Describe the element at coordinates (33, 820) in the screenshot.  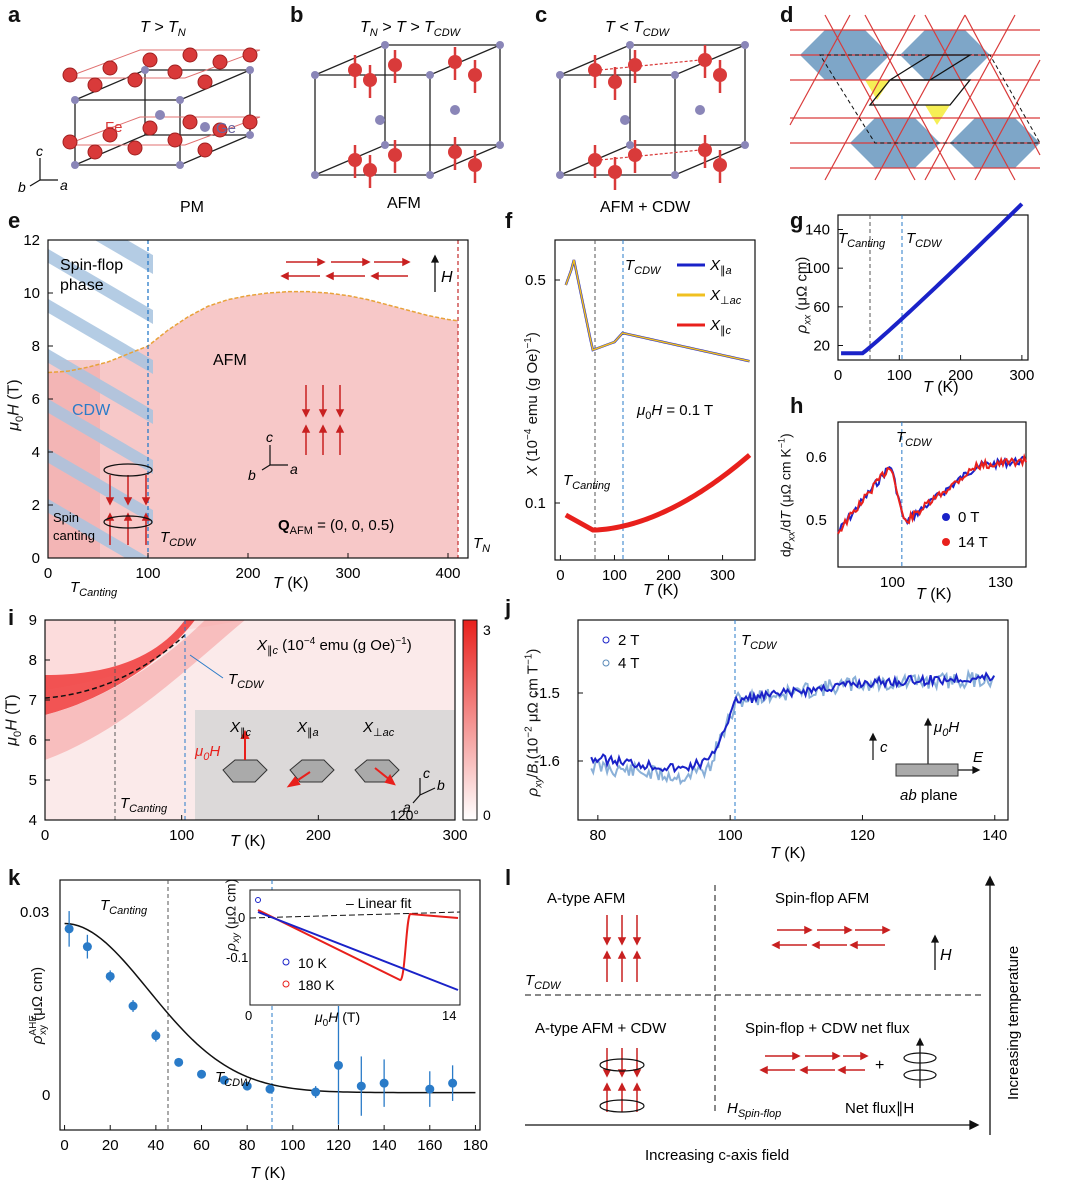
I see `i-ytick-4: 4` at that location.